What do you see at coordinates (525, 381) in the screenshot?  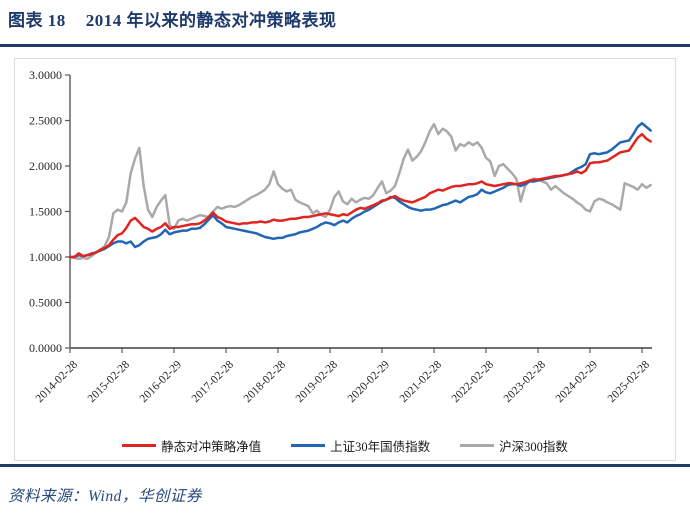 I see `x-tick-label: 2023-02-28` at bounding box center [525, 381].